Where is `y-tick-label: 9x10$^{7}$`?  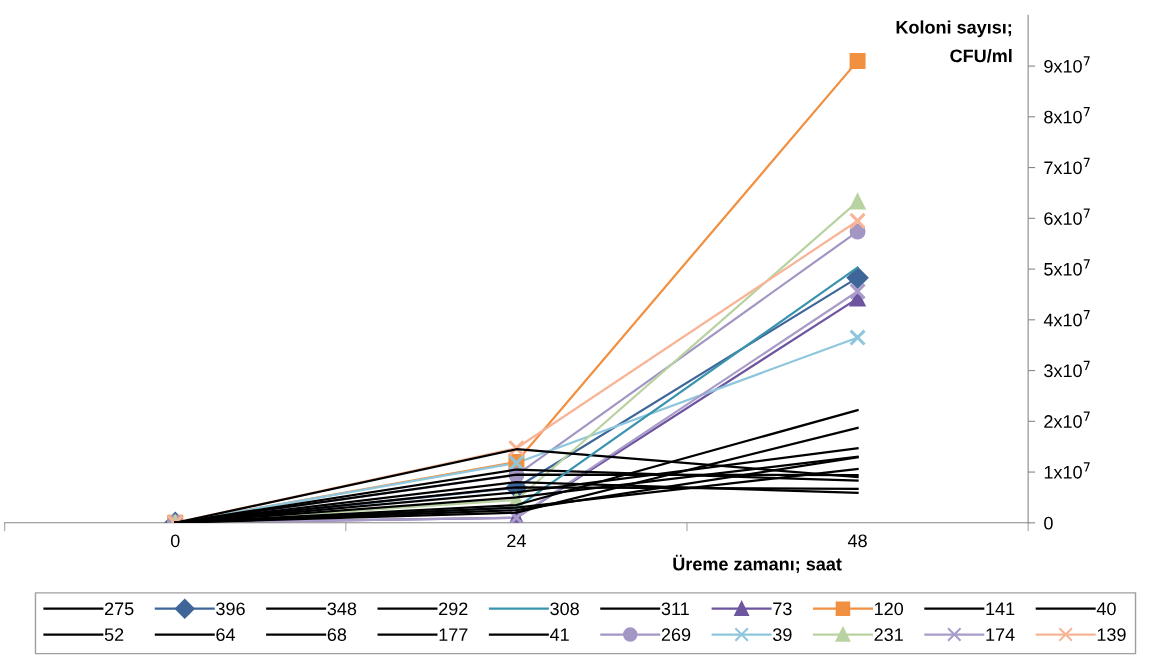 y-tick-label: 9x10$^{7}$ is located at coordinates (1067, 64).